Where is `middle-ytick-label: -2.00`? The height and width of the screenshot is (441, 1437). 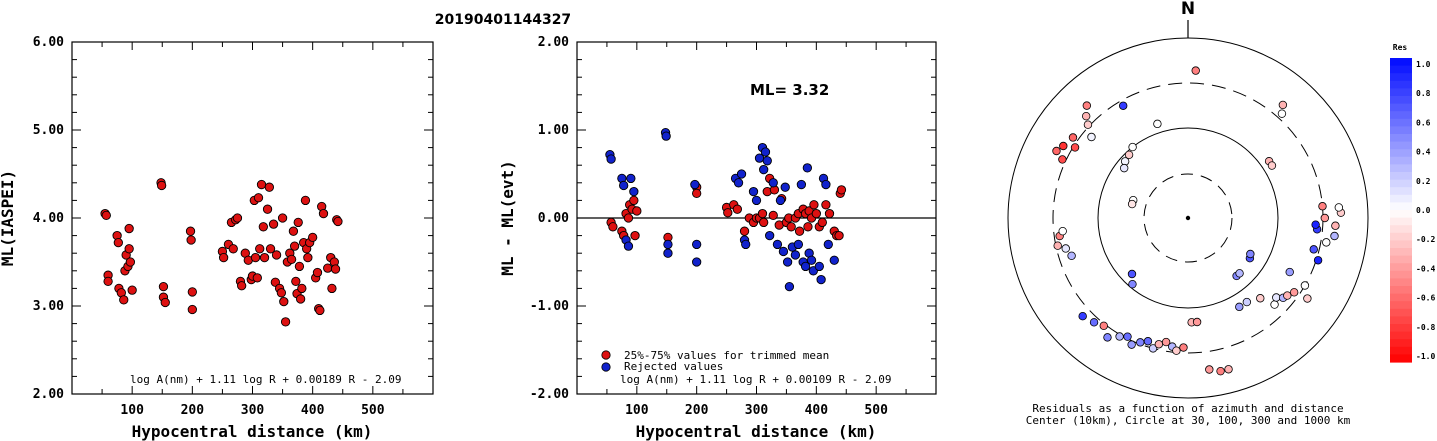 middle-ytick-label: -2.00 is located at coordinates (549, 394).